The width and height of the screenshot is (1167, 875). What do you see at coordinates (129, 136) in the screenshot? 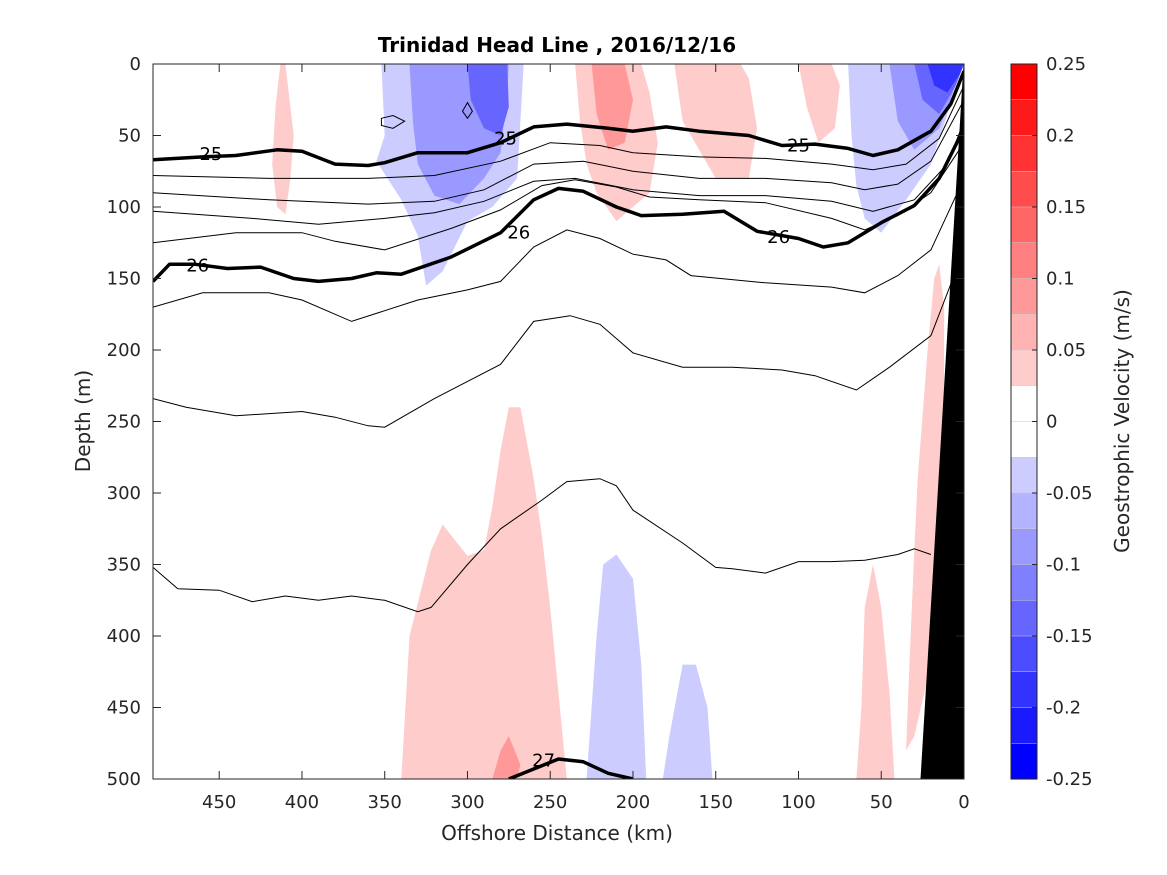
I see `y-tick-label: 50` at bounding box center [129, 136].